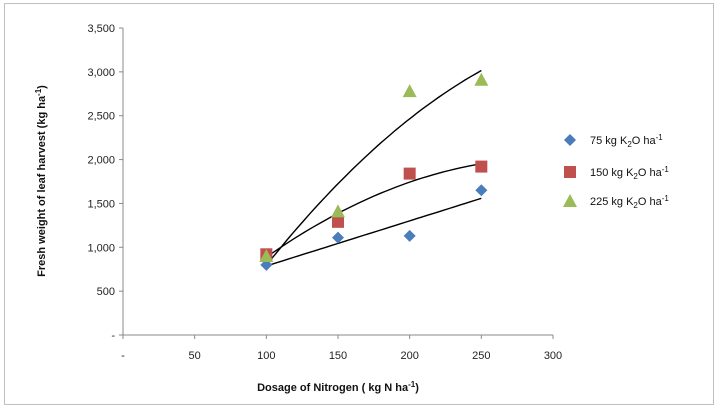 The image size is (718, 409). Describe the element at coordinates (113, 336) in the screenshot. I see `y-tick-label: -` at that location.